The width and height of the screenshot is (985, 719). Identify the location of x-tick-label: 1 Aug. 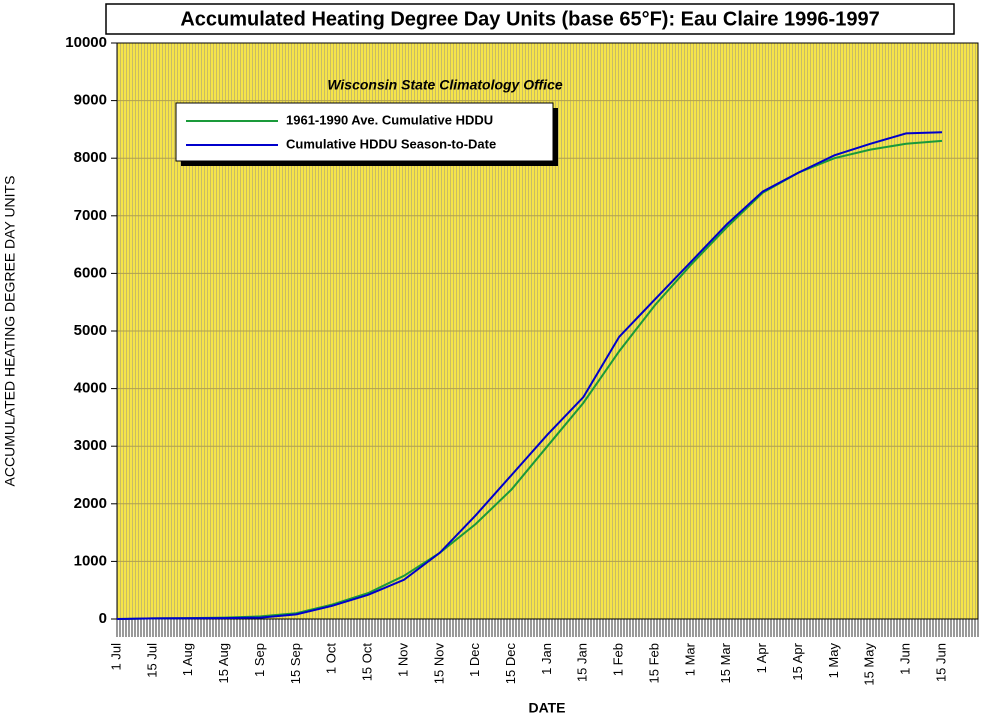
(187, 659).